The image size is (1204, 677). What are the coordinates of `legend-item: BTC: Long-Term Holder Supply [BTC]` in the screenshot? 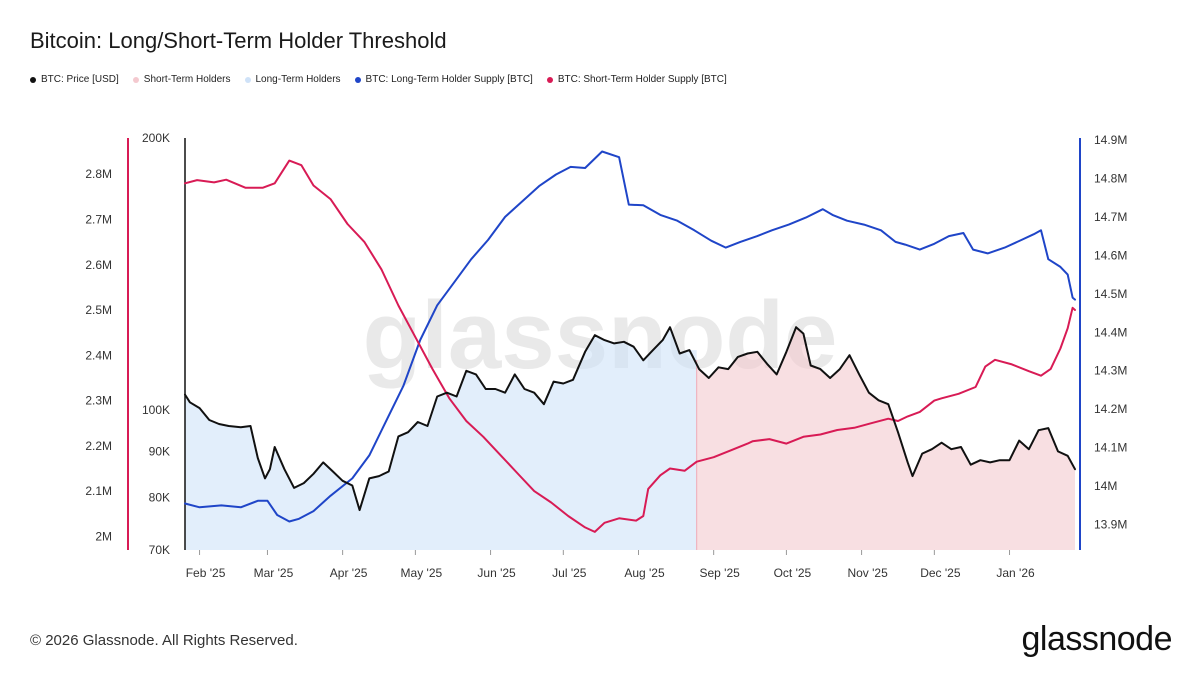 It's located at (443, 79).